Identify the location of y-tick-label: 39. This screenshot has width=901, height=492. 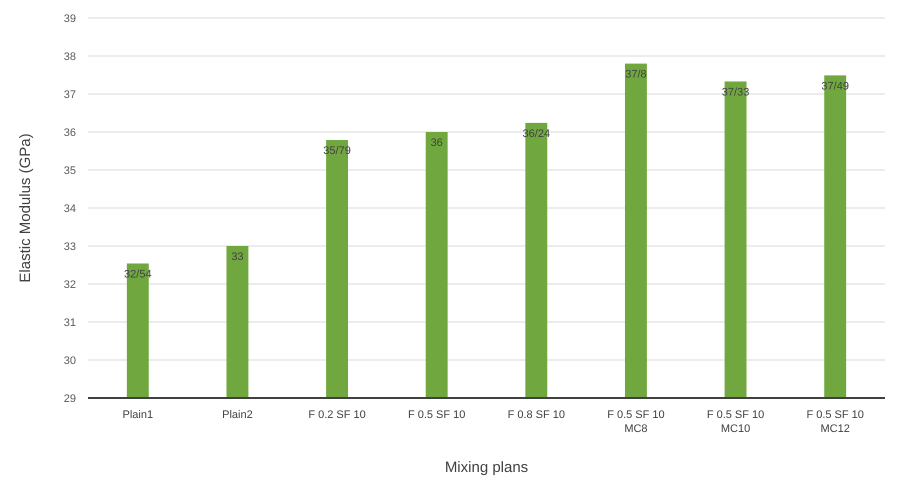
(70, 18).